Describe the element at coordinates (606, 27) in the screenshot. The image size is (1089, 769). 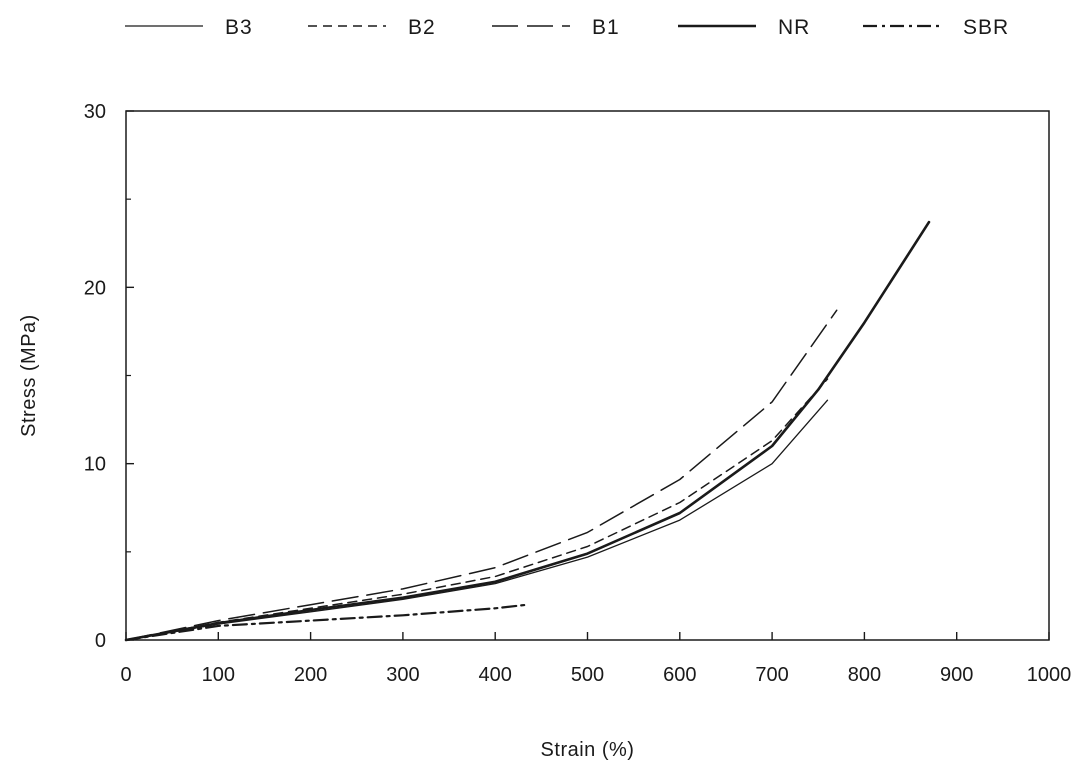
I see `legend-label-b1: B1` at that location.